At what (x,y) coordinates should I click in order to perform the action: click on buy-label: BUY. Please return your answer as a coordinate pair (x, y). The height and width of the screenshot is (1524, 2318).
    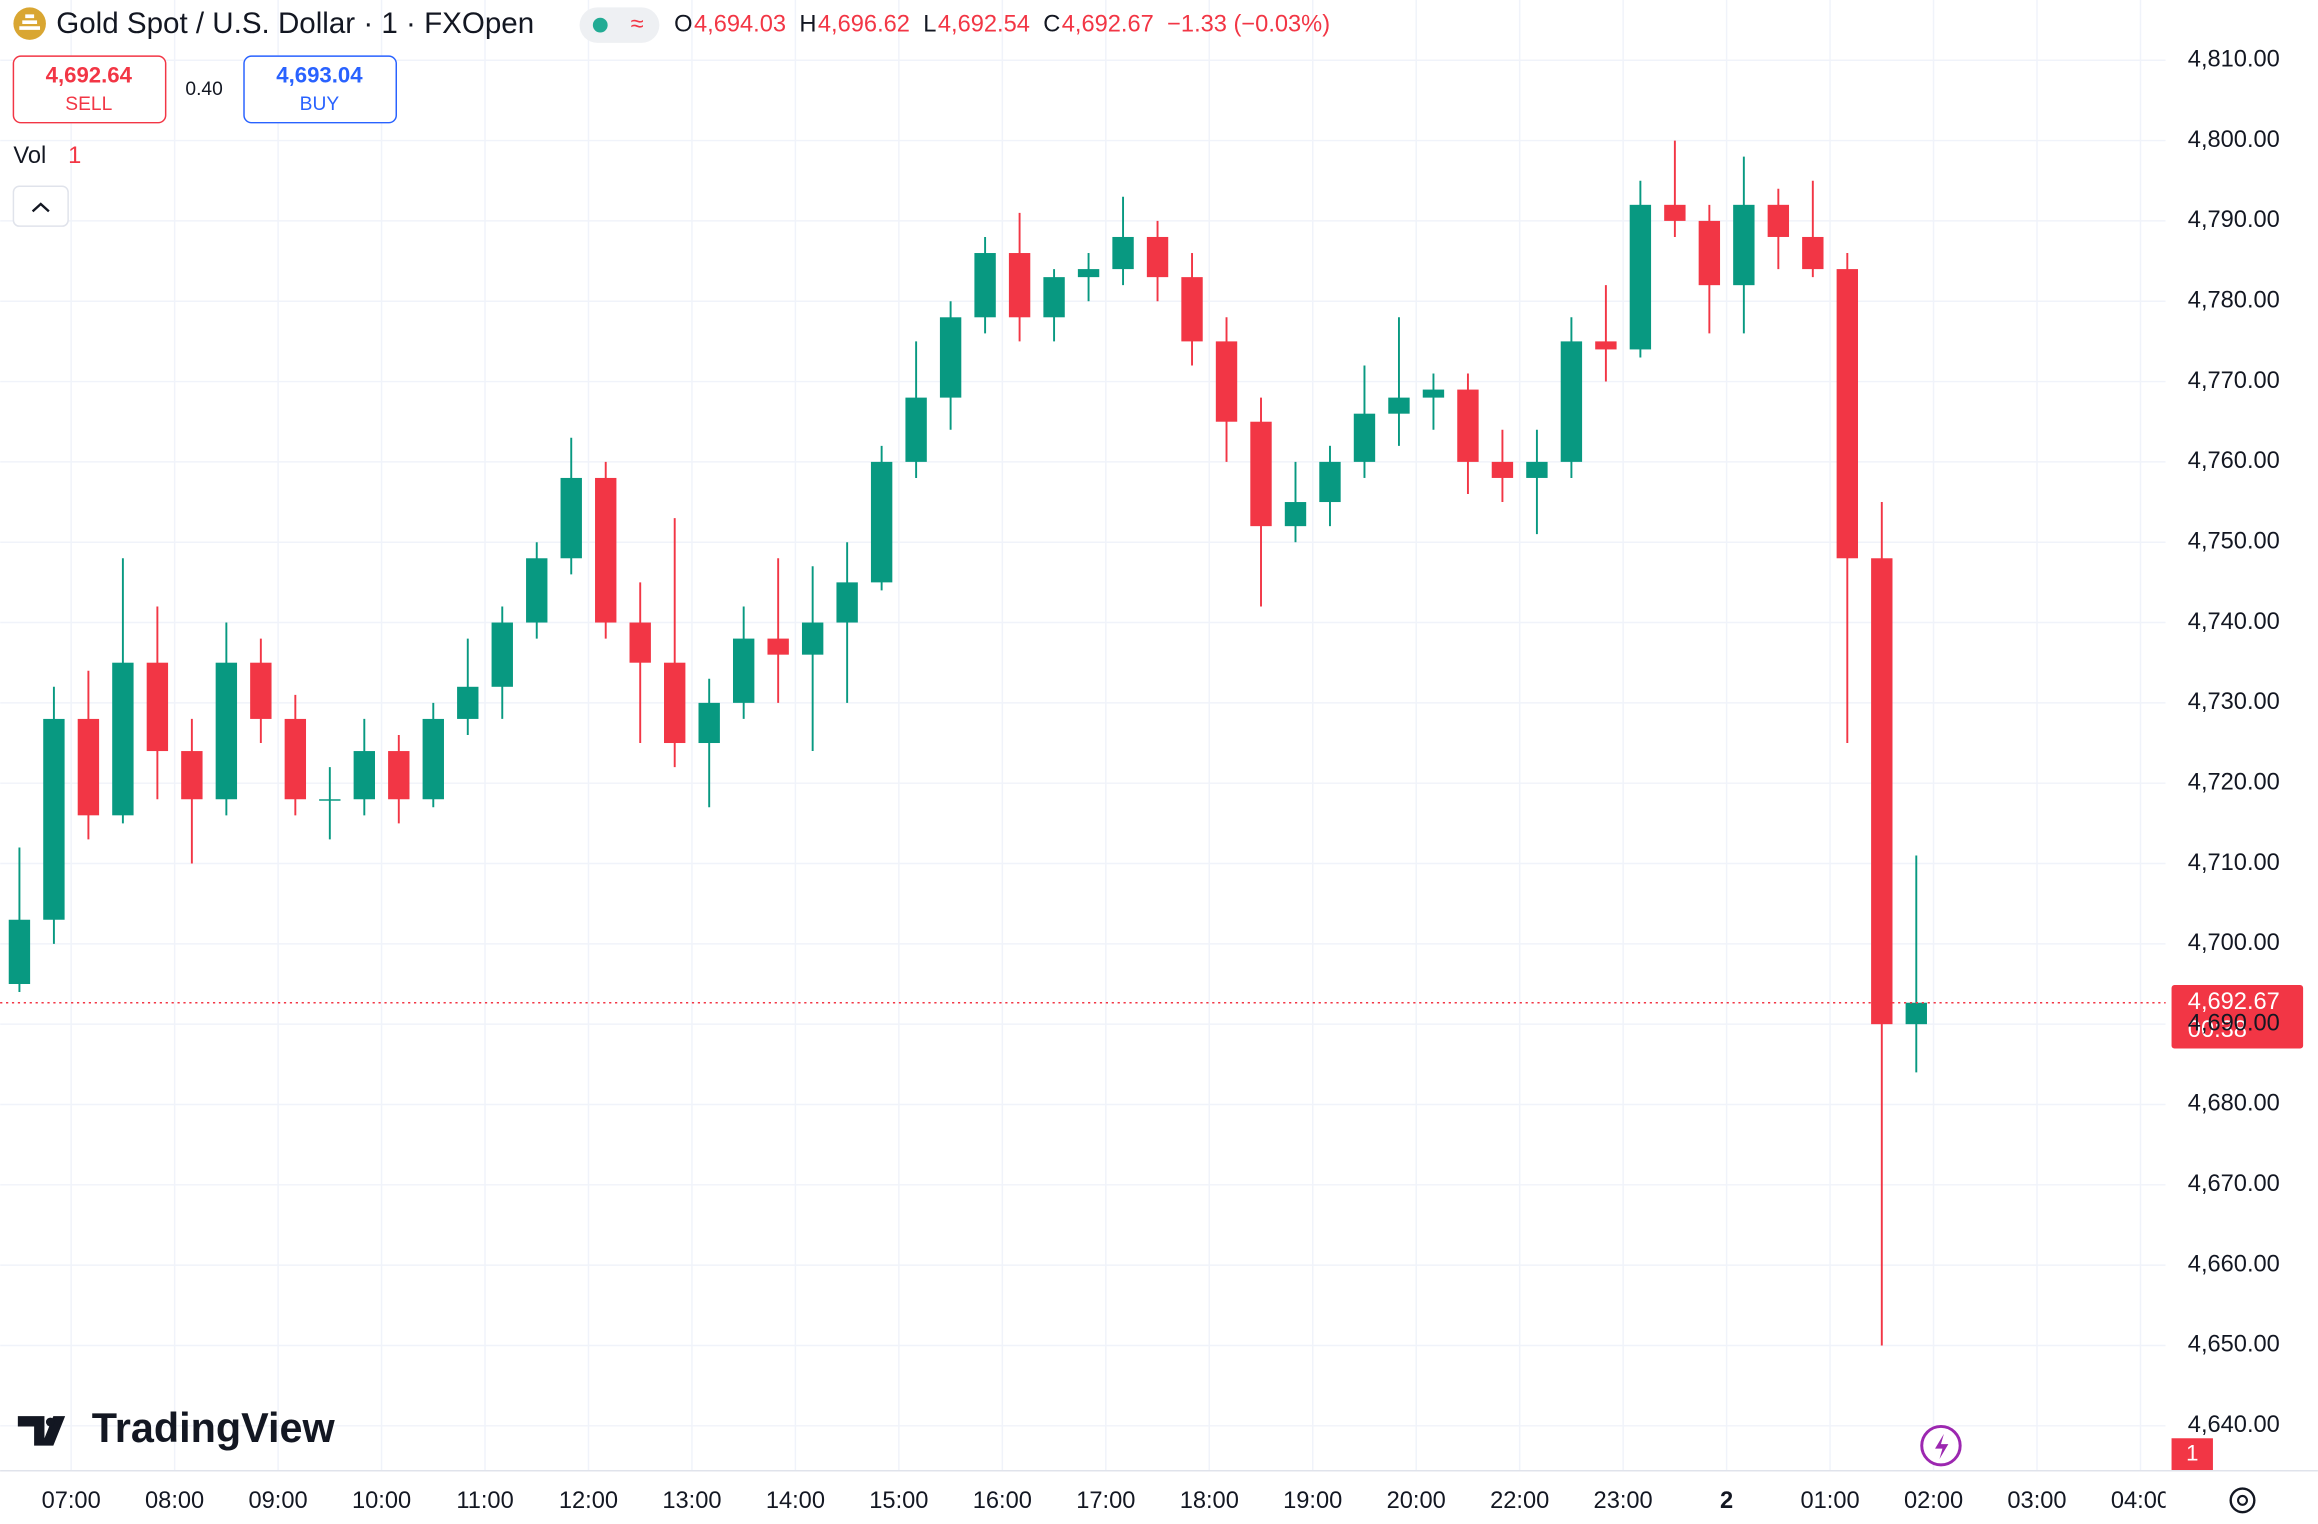
    Looking at the image, I should click on (320, 104).